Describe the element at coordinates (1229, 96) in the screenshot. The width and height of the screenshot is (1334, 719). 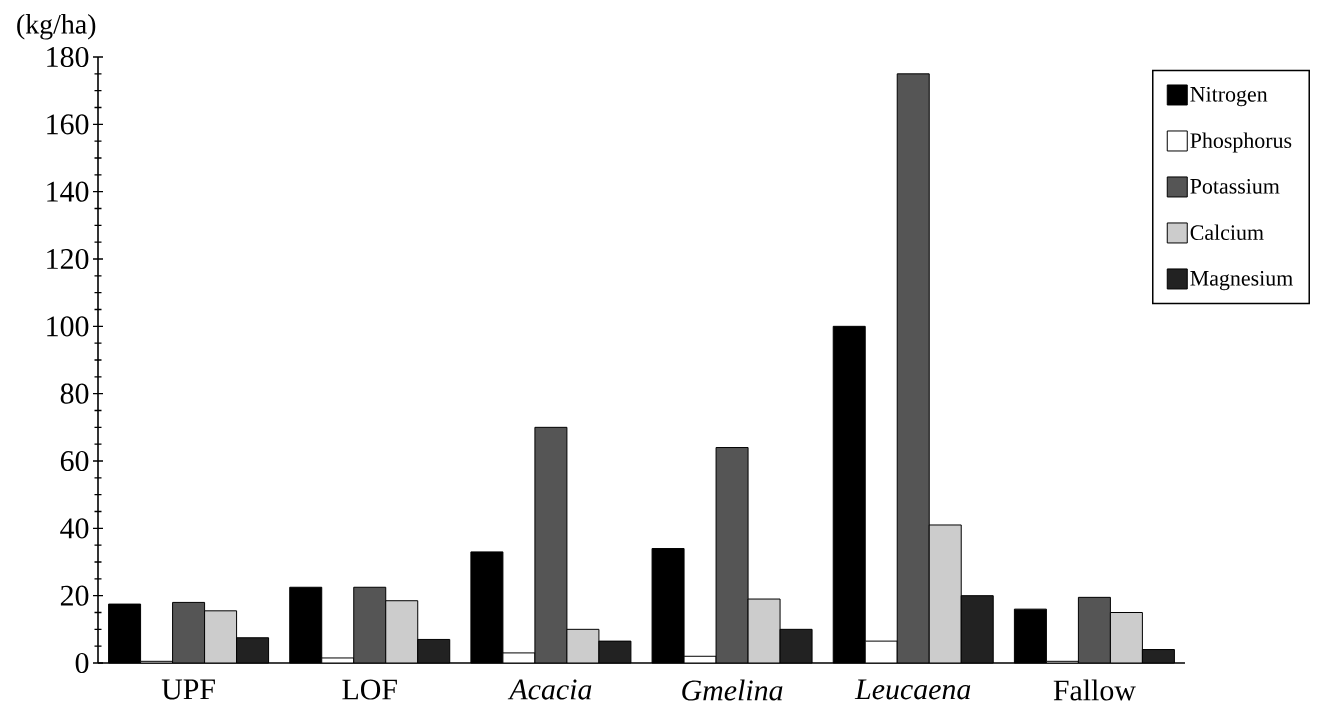
I see `legend-label: Nitrogen` at that location.